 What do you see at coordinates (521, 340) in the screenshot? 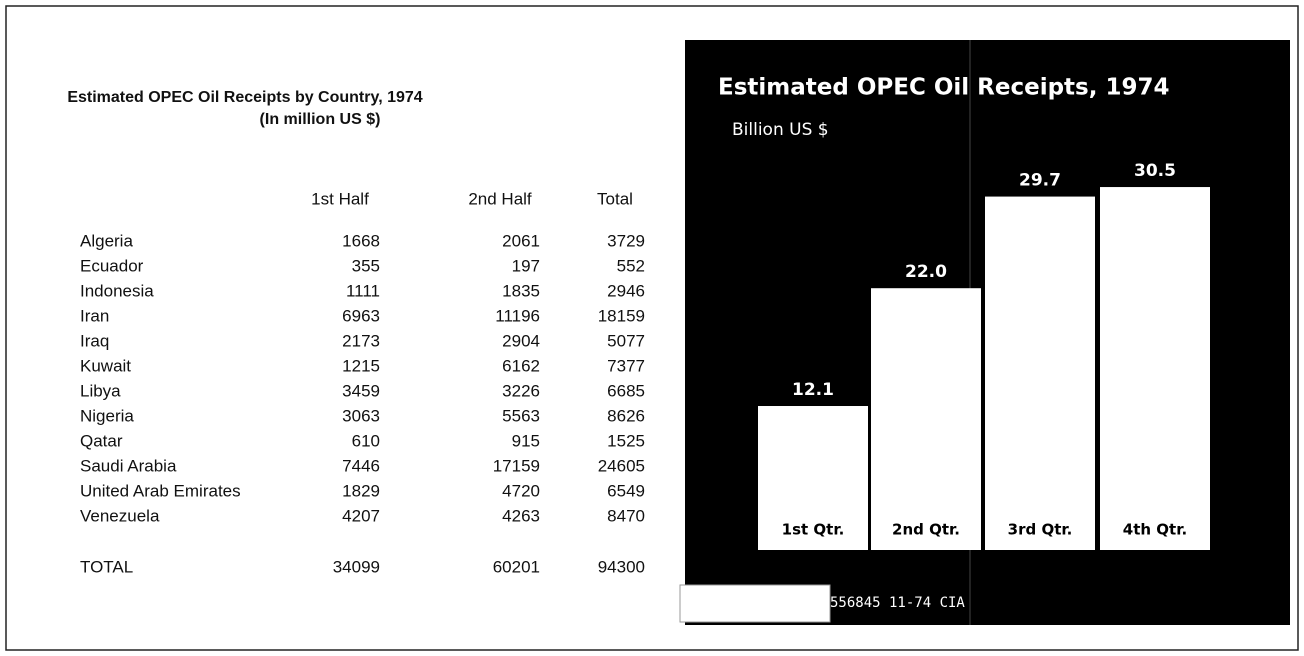
I see `cell: 2904` at bounding box center [521, 340].